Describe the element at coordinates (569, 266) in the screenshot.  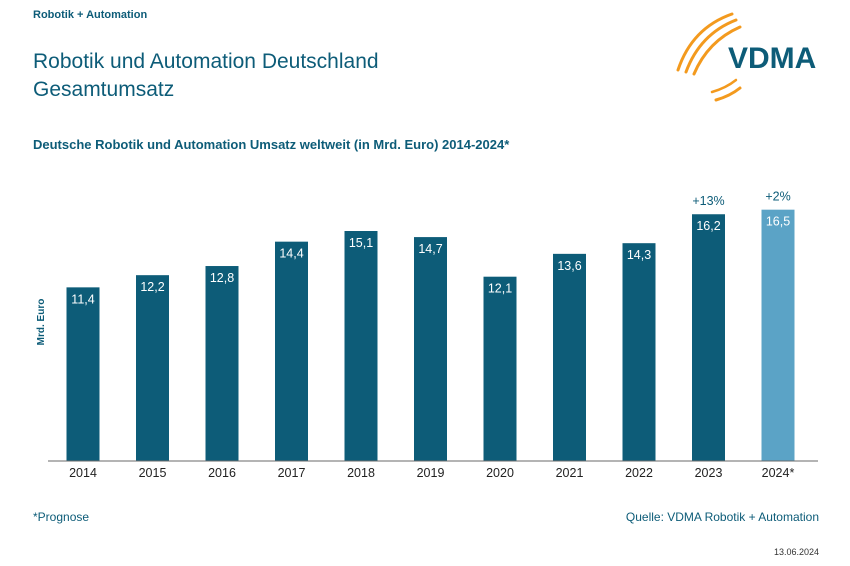
I see `bar-value-label: 13,6` at that location.